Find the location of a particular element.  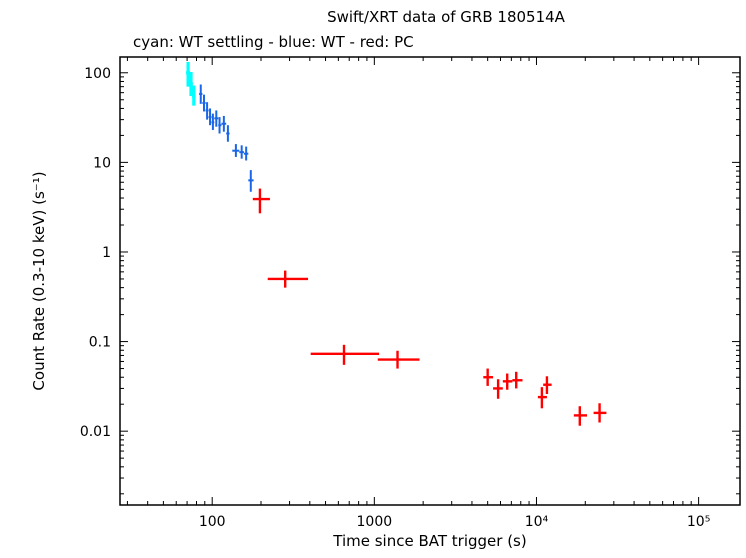

x-tick-label: 1000 is located at coordinates (375, 522).